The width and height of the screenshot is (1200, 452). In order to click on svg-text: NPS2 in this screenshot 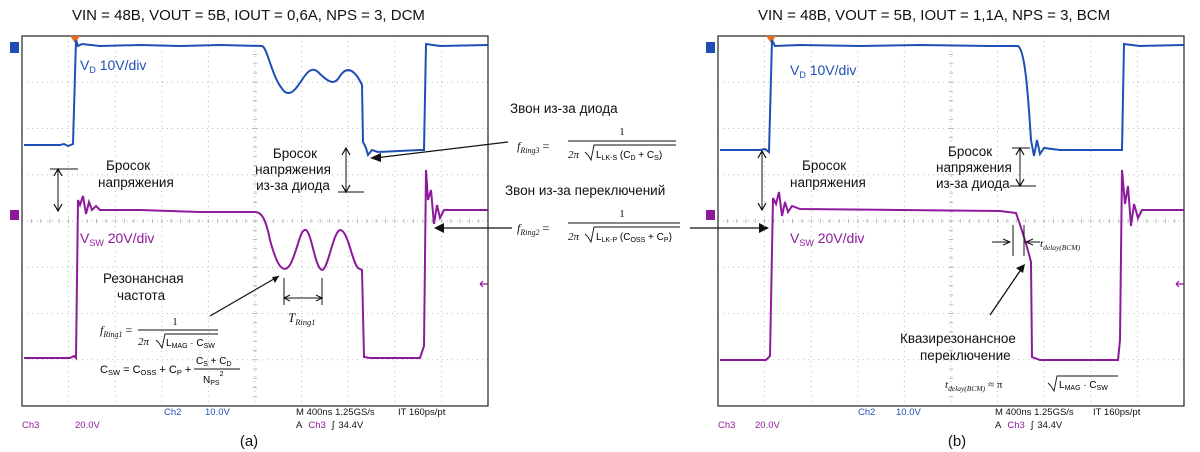, I will do `click(213, 379)`.